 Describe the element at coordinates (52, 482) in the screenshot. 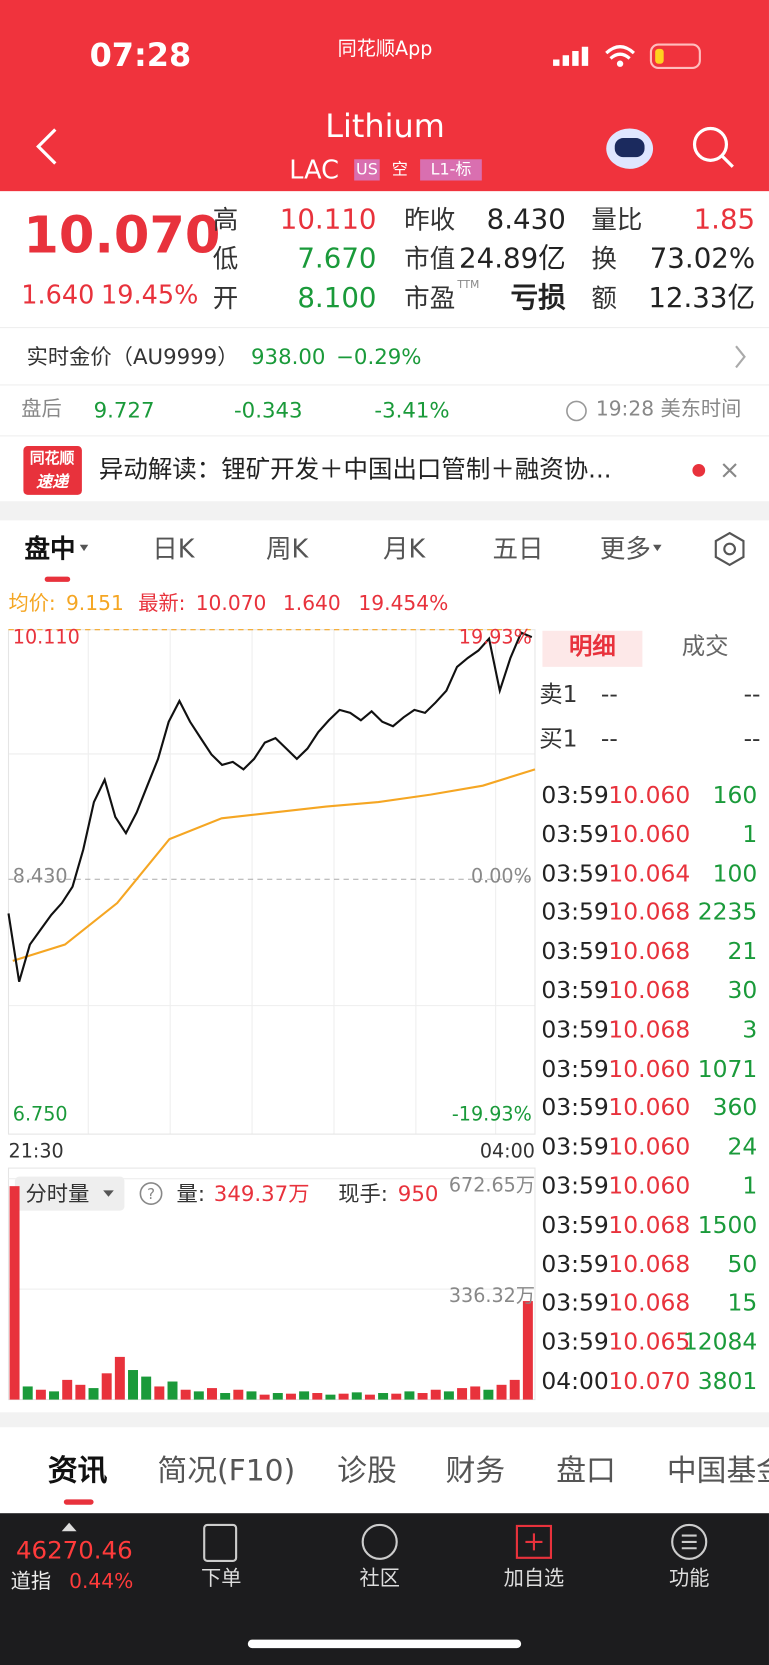

I see `badge-text: 速递` at that location.